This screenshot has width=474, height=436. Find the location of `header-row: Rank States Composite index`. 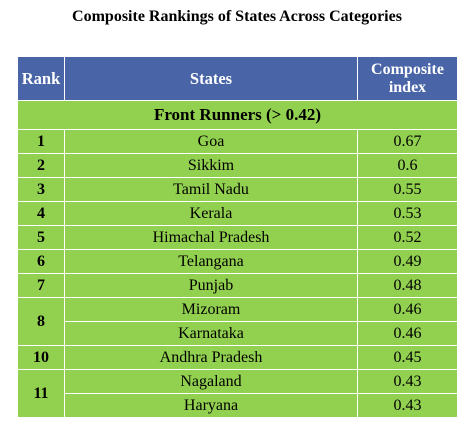

header-row: Rank States Composite index is located at coordinates (237, 78).